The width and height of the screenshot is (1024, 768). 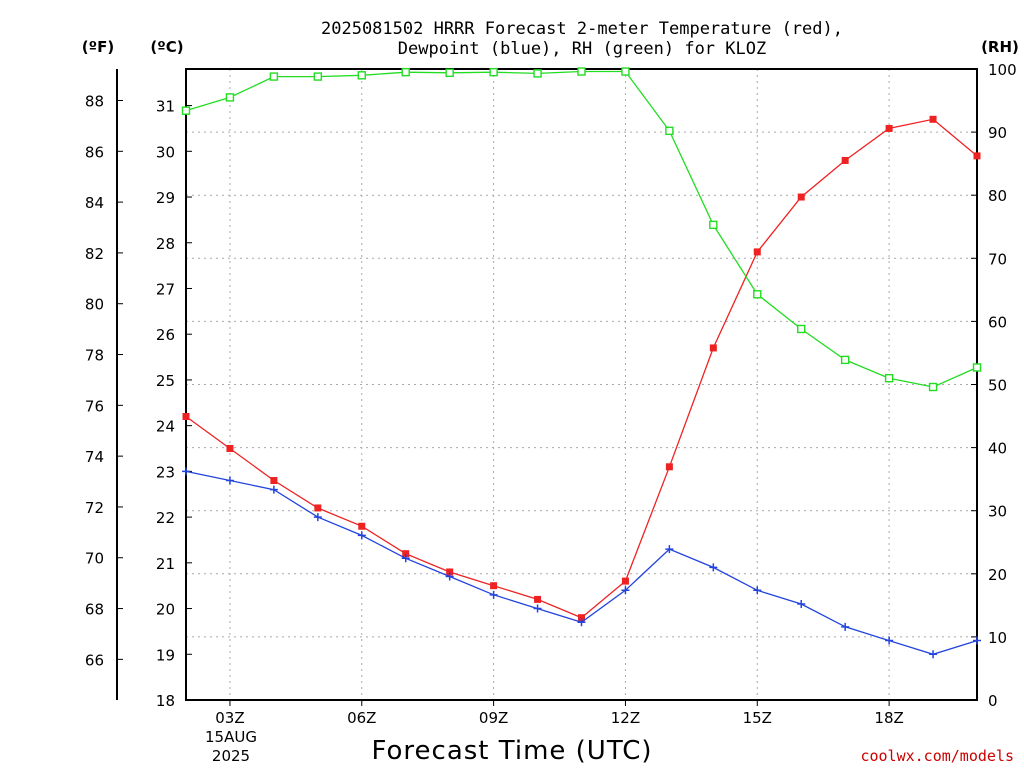 I want to click on celsius-tick-label-22: 22, so click(x=165, y=518).